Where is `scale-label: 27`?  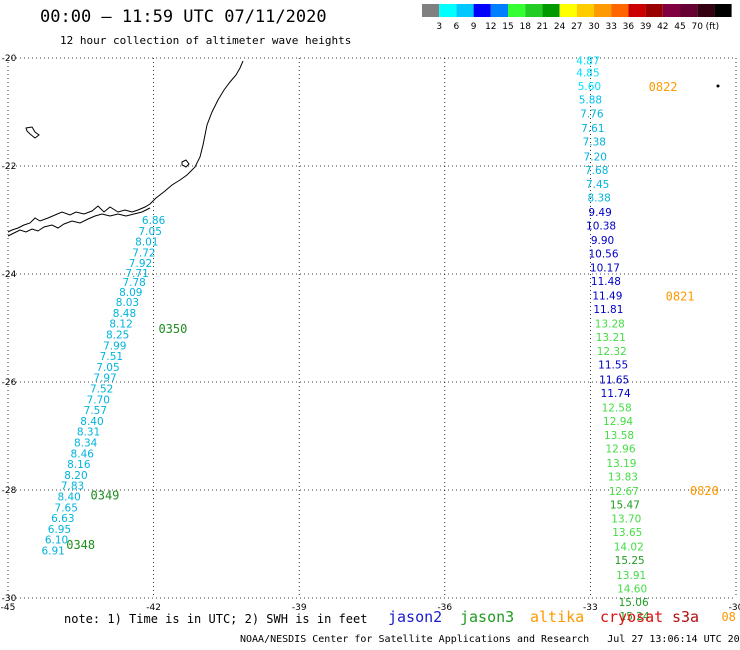
scale-label: 27 is located at coordinates (576, 27).